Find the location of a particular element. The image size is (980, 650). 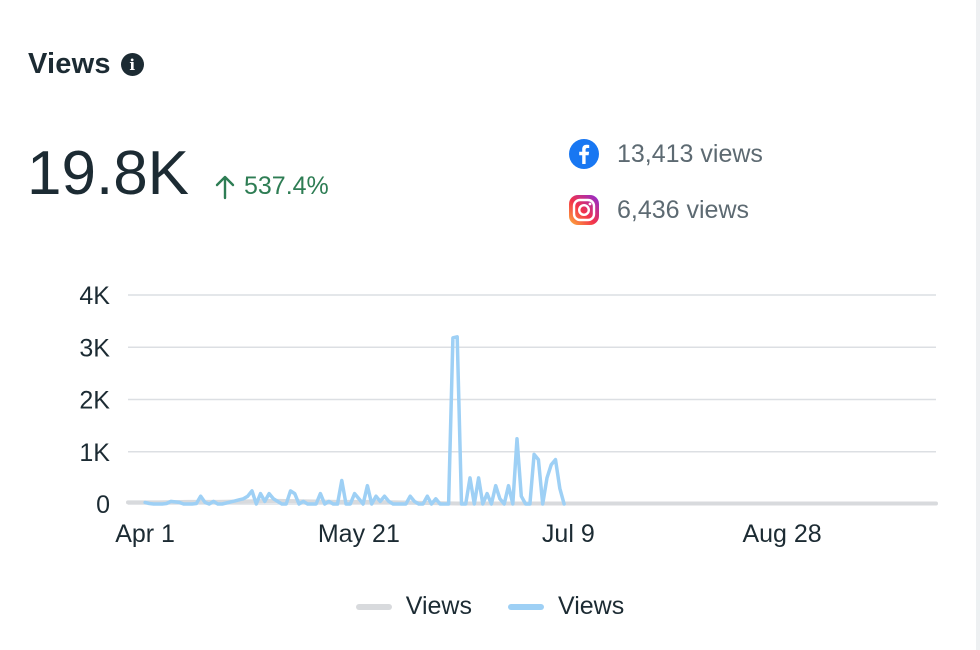

x-tick-label: Jul 9 is located at coordinates (568, 534).